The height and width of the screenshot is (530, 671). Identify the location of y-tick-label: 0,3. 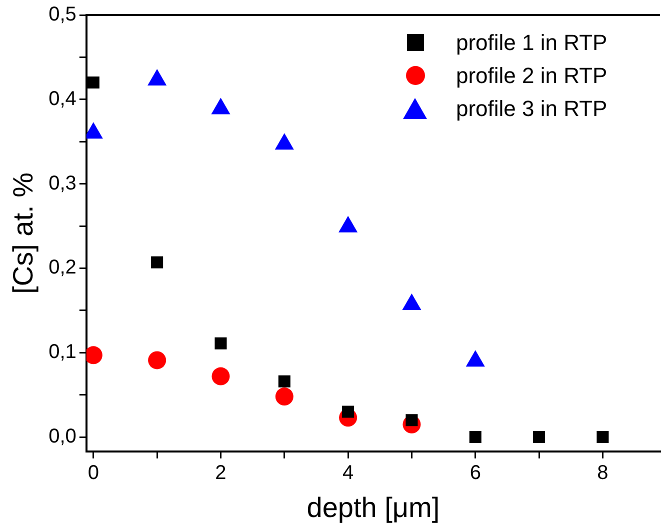
(62, 183).